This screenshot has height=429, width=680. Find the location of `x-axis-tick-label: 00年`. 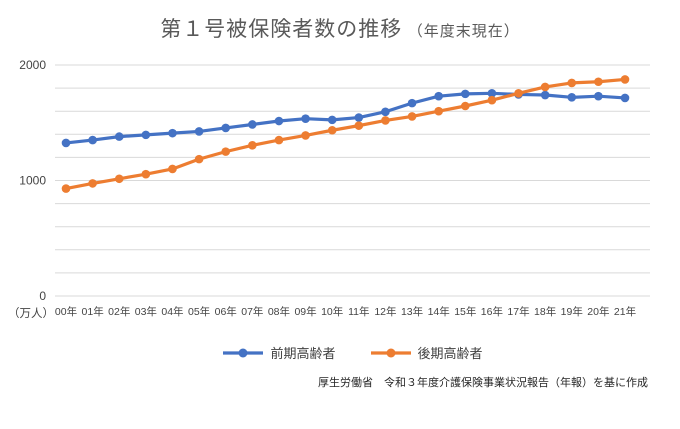

x-axis-tick-label: 00年 is located at coordinates (66, 311).